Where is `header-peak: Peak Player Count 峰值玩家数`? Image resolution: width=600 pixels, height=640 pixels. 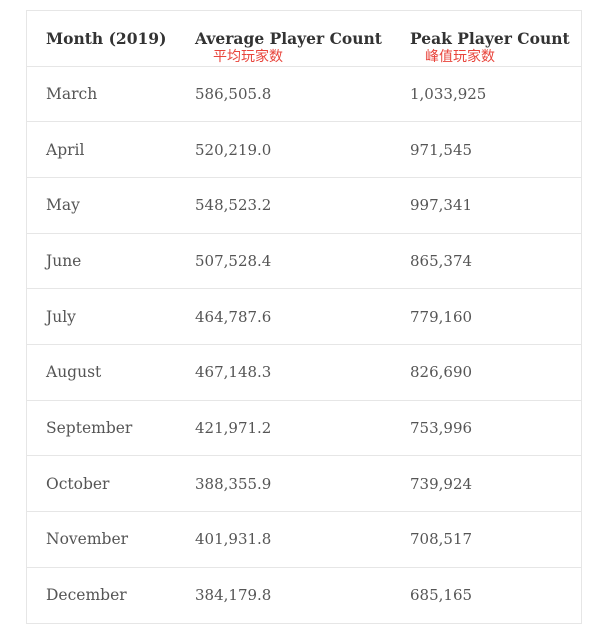 header-peak: Peak Player Count 峰值玩家数 is located at coordinates (486, 39).